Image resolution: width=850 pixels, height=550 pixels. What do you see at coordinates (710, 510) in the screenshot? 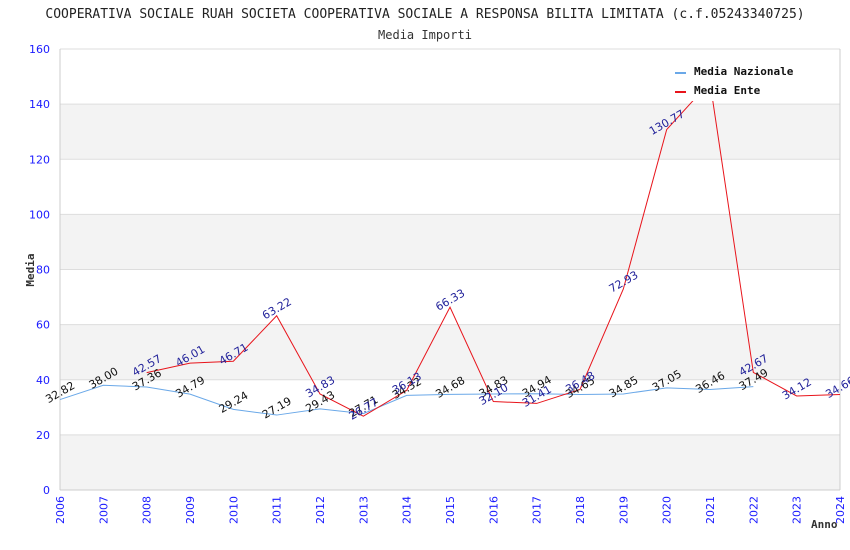
I see `x-tick-label: 2021` at bounding box center [710, 510].